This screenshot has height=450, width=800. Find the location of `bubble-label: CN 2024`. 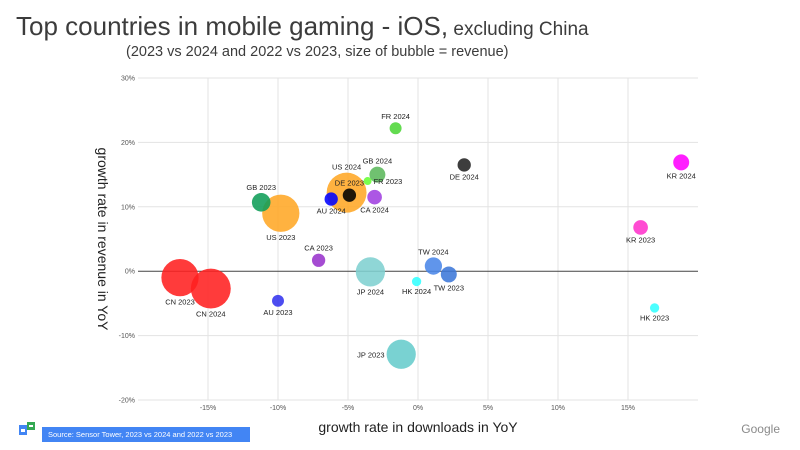

bubble-label: CN 2024 is located at coordinates (211, 314).